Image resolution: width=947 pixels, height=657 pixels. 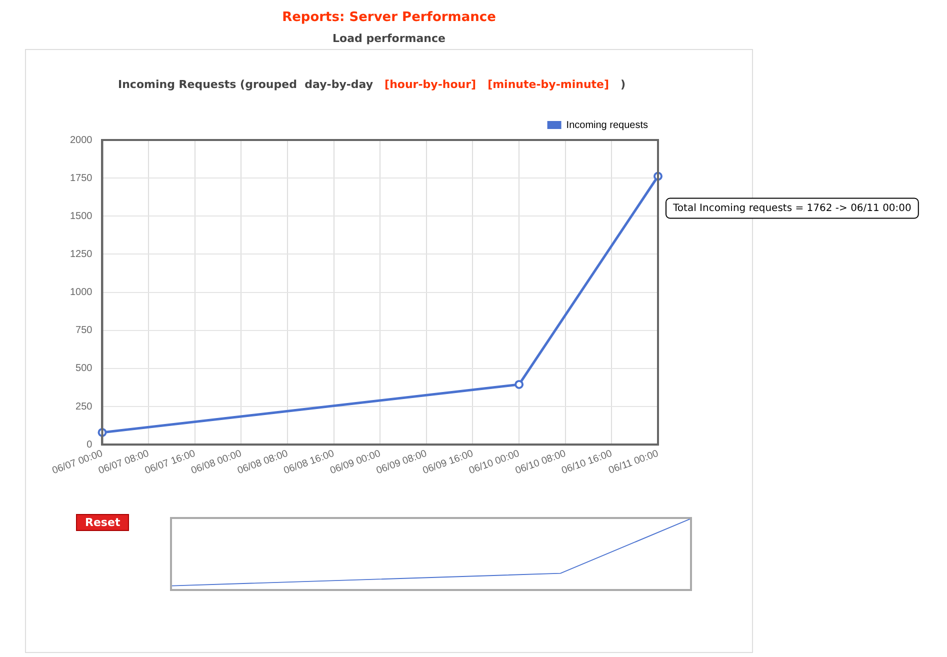 I want to click on y-tick-label: 250, so click(x=84, y=406).